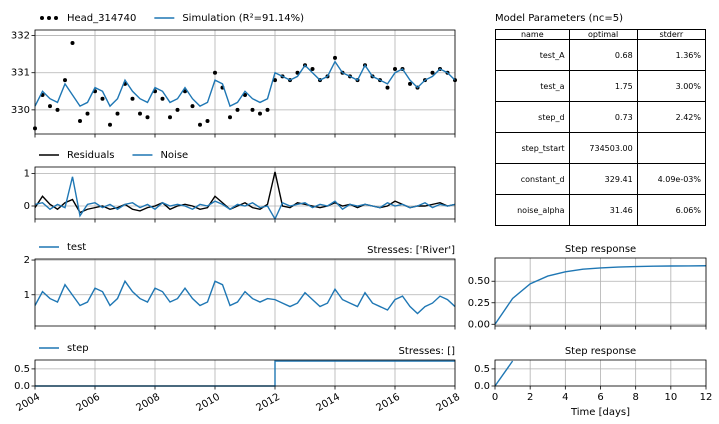 This screenshot has width=719, height=424. I want to click on x-tick-label: 2006, so click(88, 403).